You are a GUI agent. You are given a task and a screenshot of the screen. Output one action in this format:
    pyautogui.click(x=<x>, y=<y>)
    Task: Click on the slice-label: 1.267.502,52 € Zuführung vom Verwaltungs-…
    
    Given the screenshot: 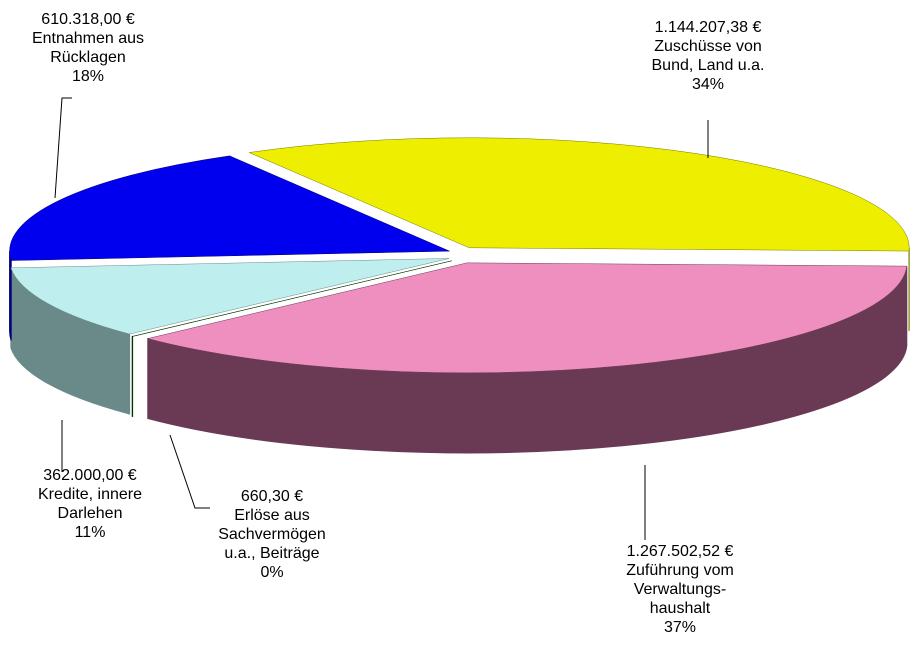 What is the action you would take?
    pyautogui.click(x=680, y=589)
    